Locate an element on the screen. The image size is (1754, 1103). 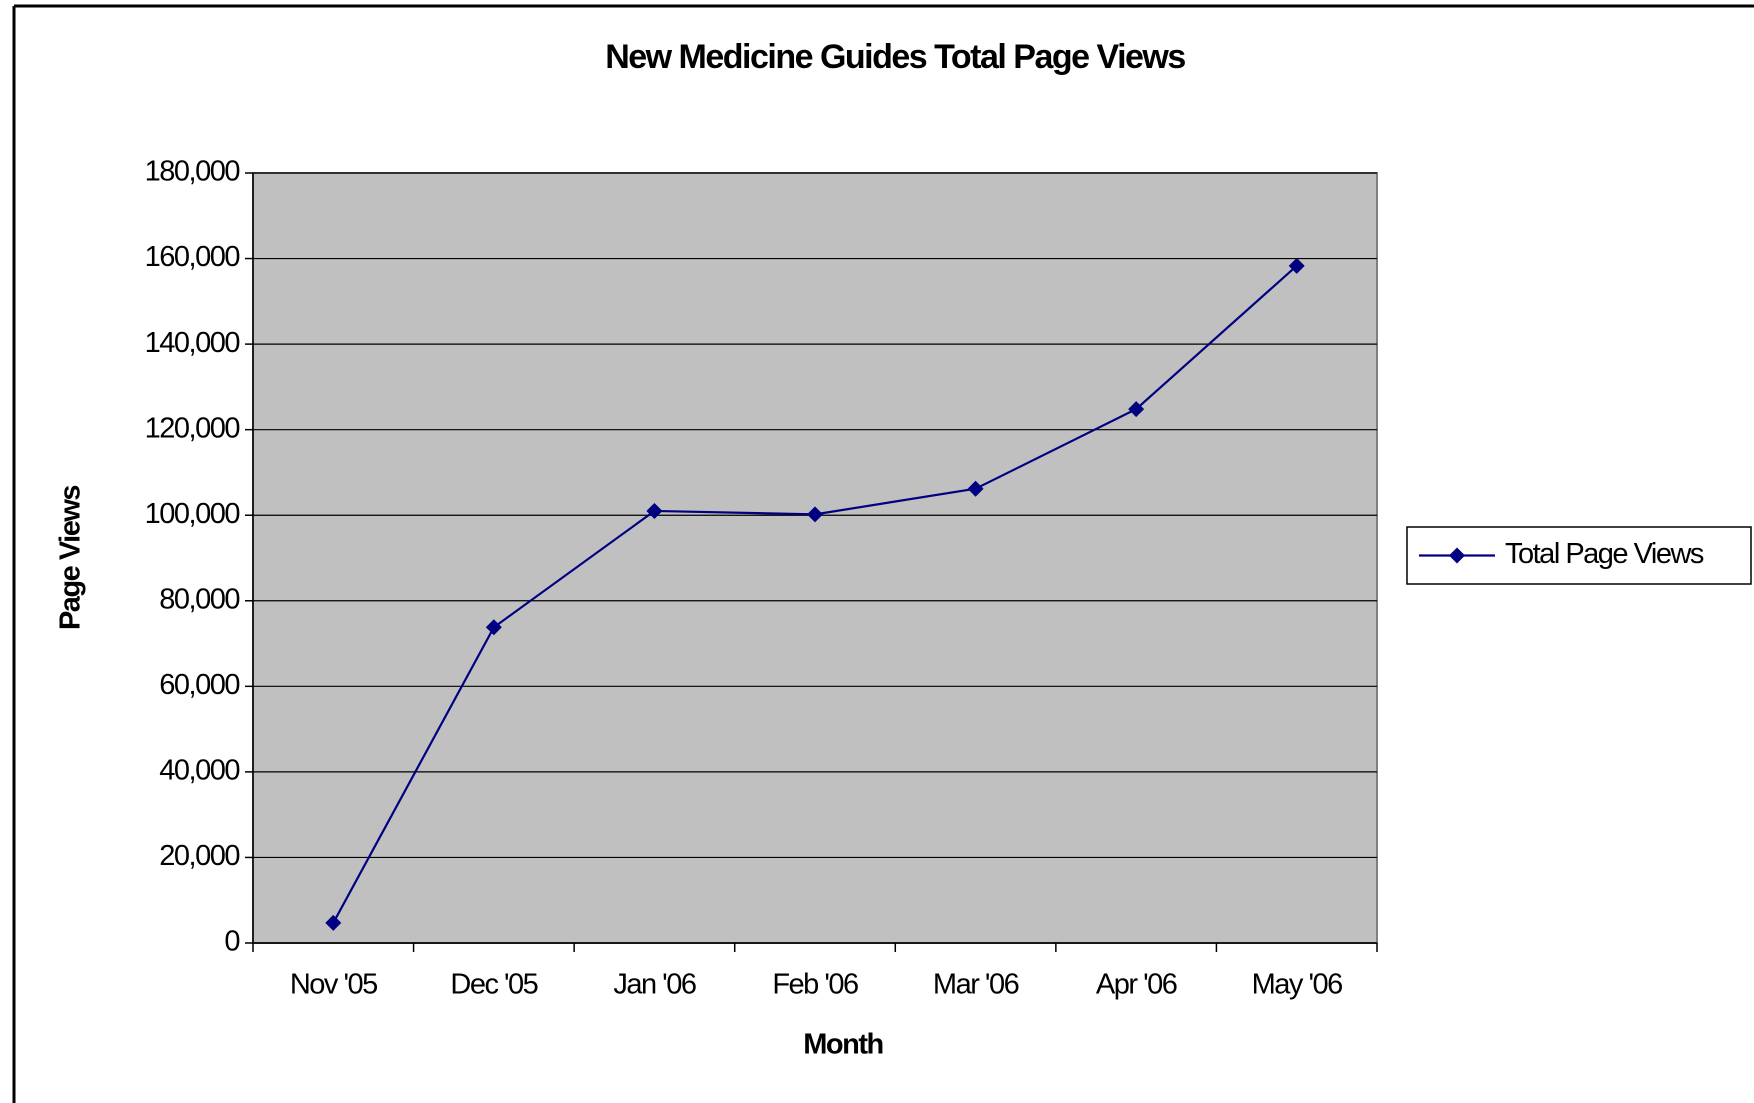
y-tick-label: 160,000 is located at coordinates (192, 257).